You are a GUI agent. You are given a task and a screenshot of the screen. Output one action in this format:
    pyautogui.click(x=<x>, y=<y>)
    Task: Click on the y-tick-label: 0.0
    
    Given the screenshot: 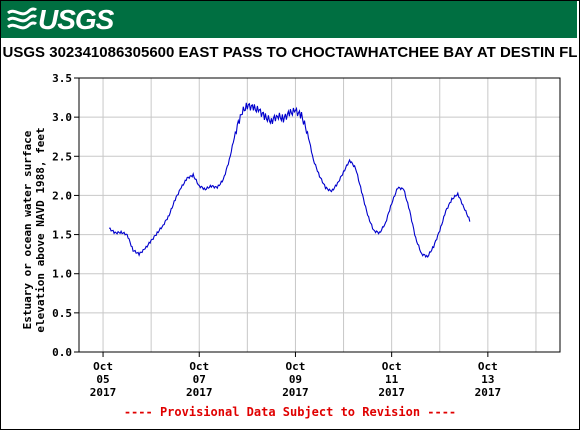 What is the action you would take?
    pyautogui.click(x=62, y=352)
    